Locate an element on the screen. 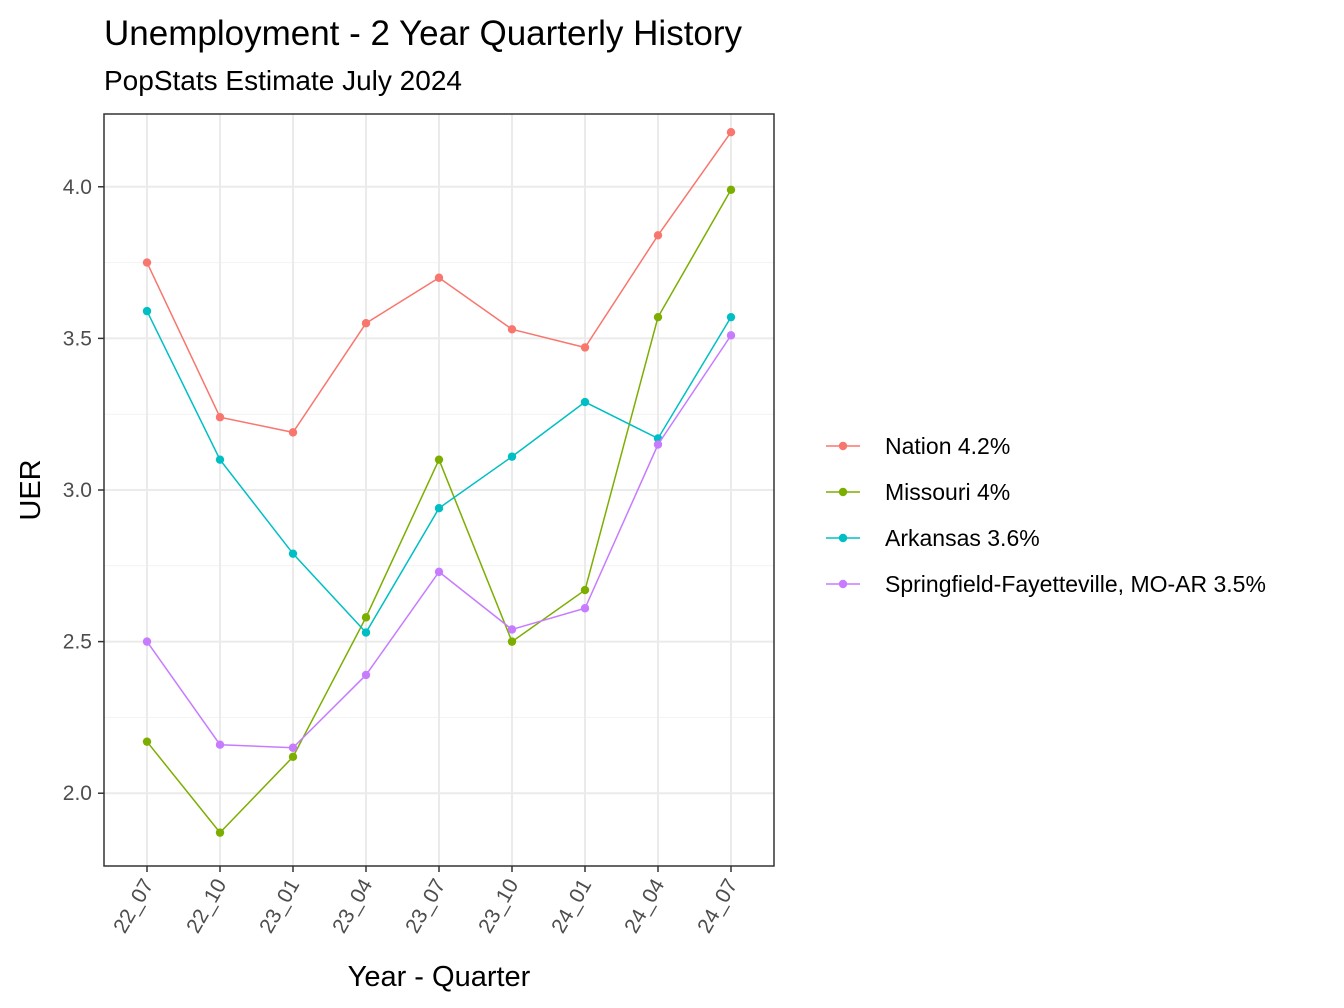 Image resolution: width=1344 pixels, height=1008 pixels. x-tick-label: 23_04 is located at coordinates (352, 906).